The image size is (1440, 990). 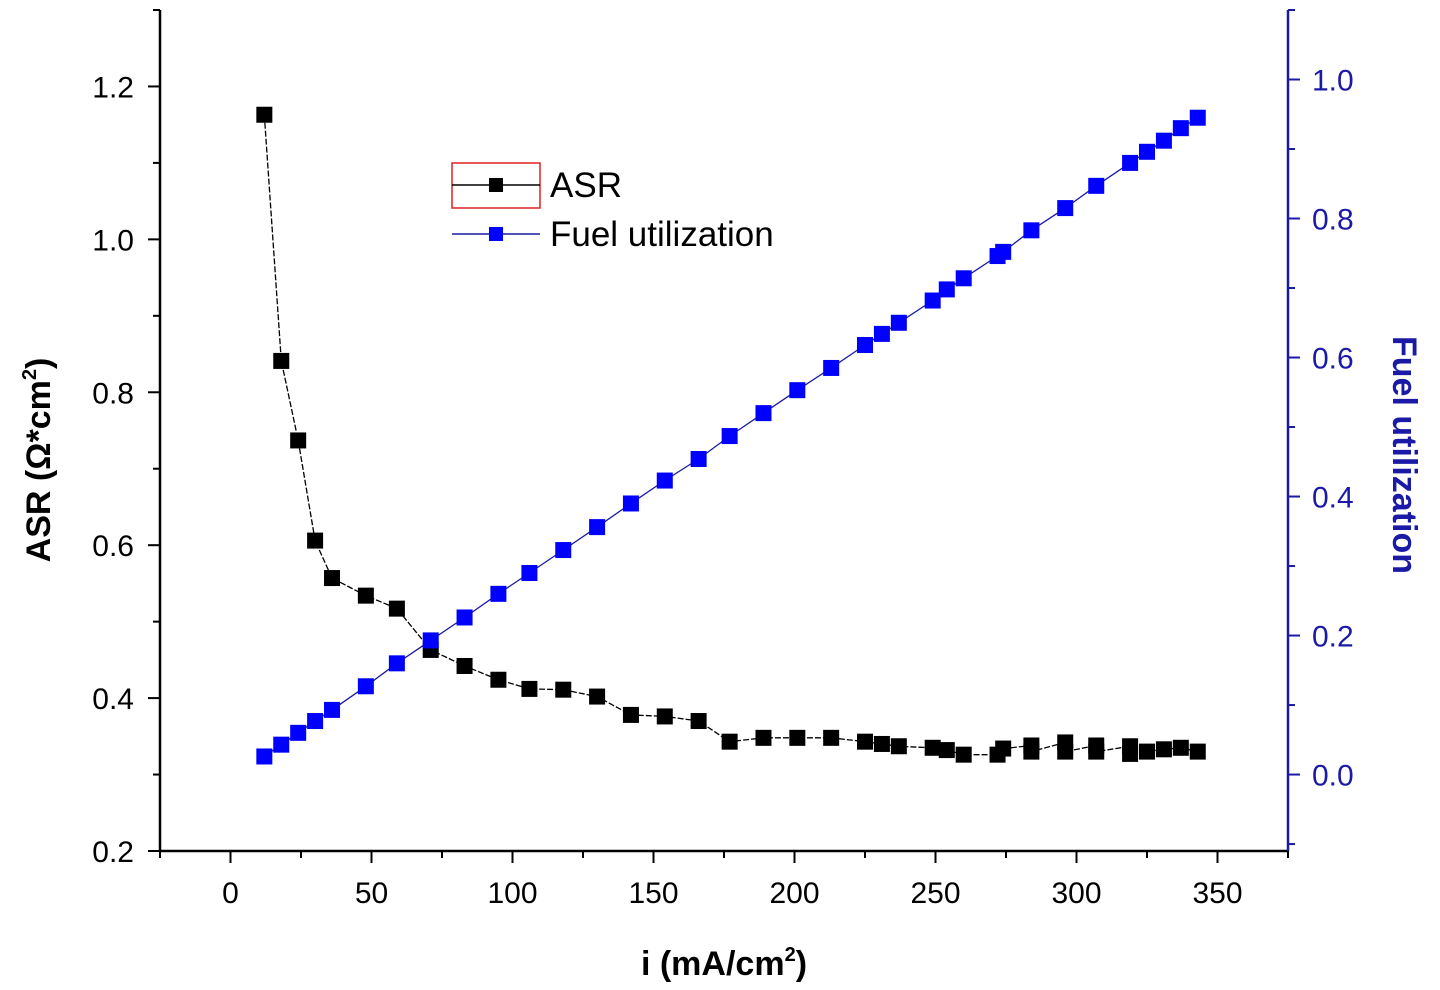 I want to click on y-right-tick-label: 0.0, so click(x=1333, y=776).